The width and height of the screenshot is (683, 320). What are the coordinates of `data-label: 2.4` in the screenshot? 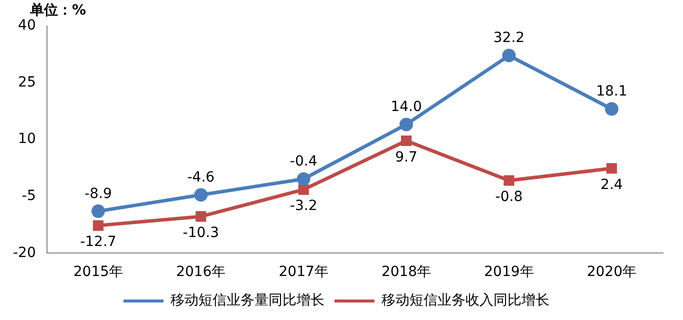 It's located at (611, 185).